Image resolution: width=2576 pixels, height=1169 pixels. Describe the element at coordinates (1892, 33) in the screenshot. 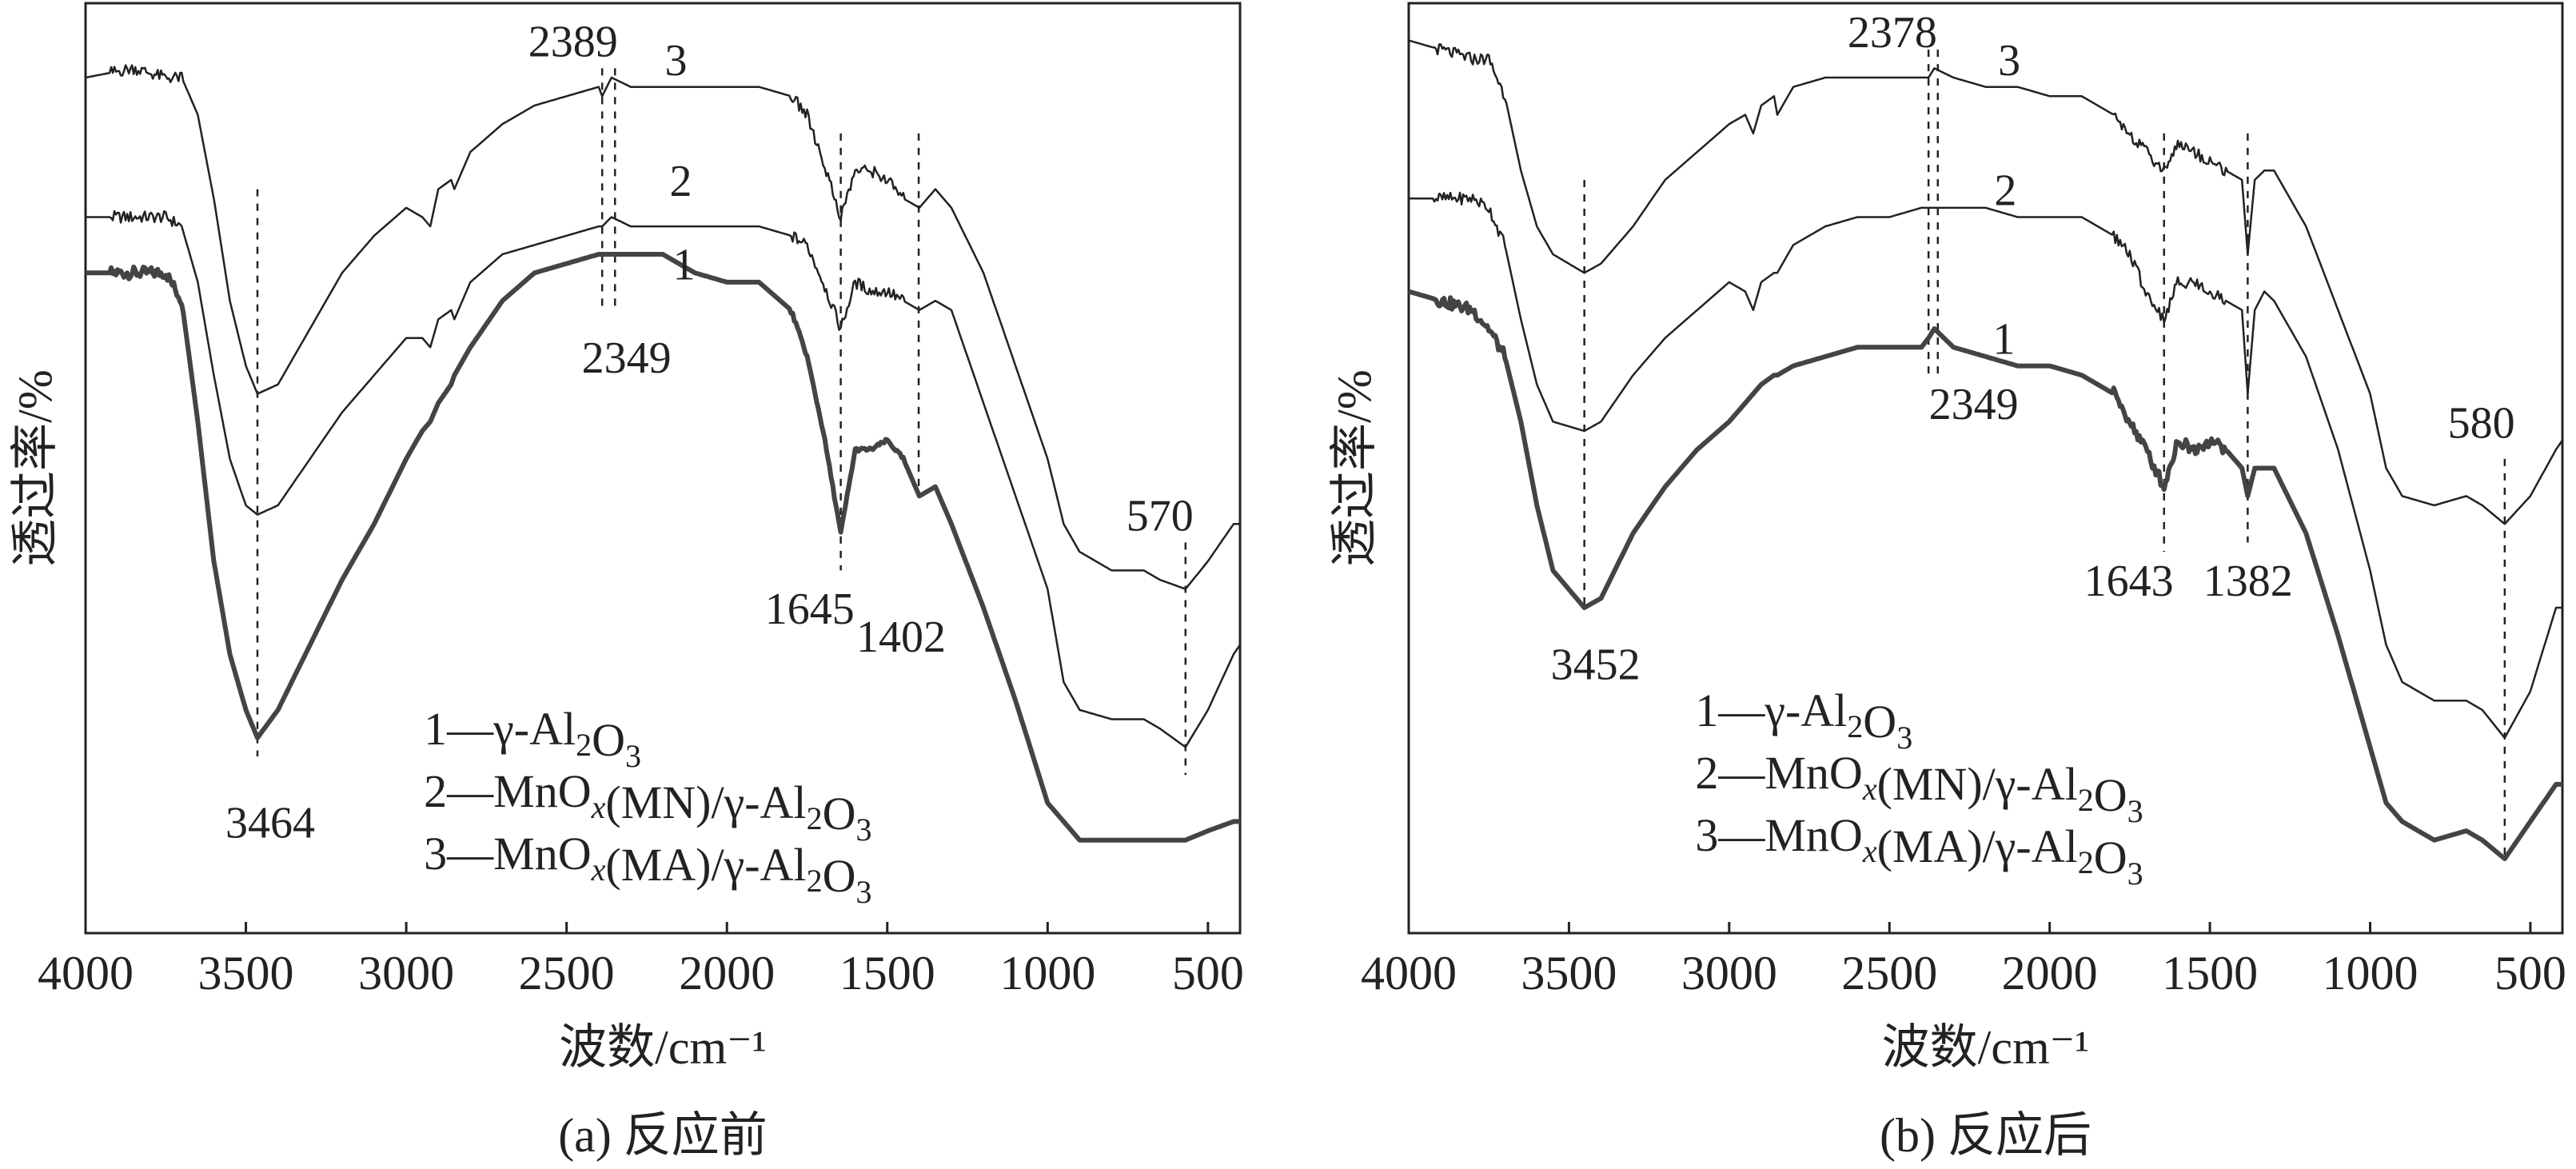

I see `peak-label: 2378` at that location.